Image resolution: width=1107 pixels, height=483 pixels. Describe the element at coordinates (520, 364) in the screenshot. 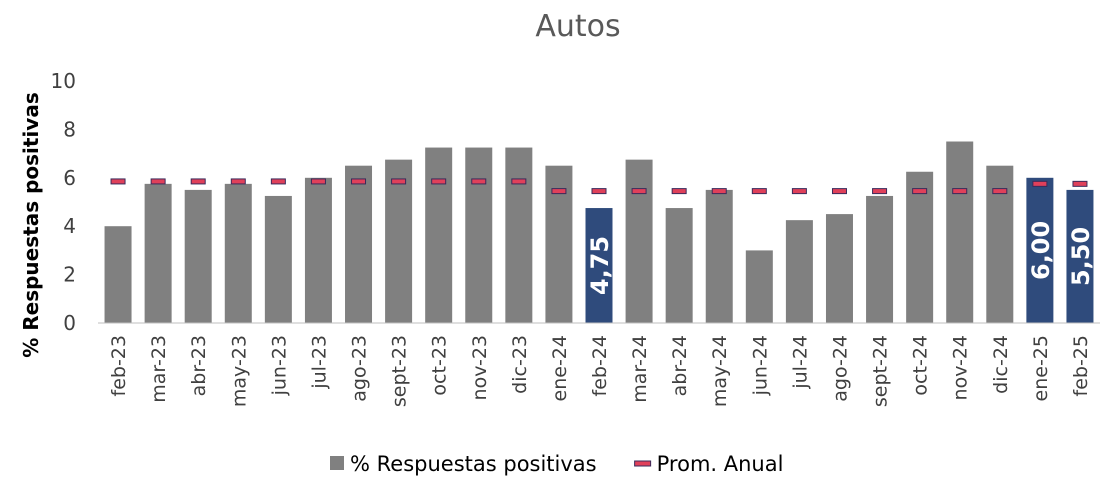

I see `x-tick-label: dic-23` at that location.